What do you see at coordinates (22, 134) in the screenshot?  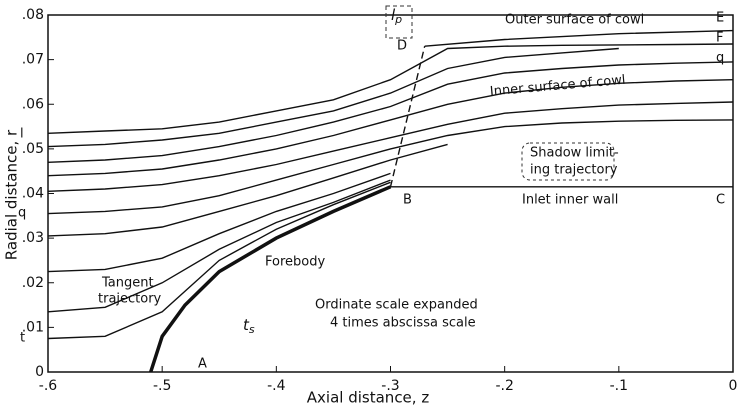 I see `annotation: l` at bounding box center [22, 134].